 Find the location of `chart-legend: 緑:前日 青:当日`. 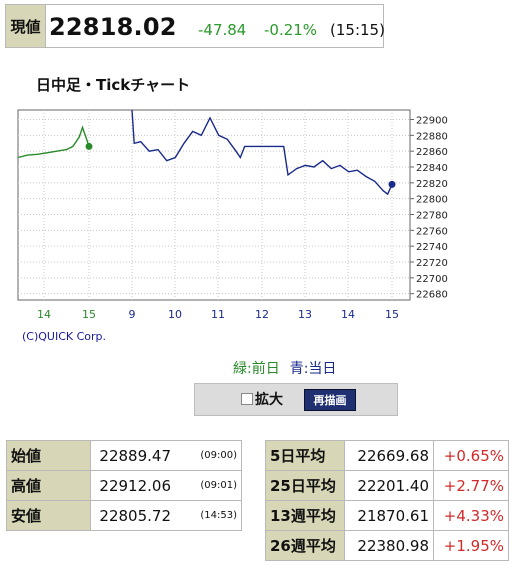

chart-legend: 緑:前日 青:当日 is located at coordinates (284, 368).